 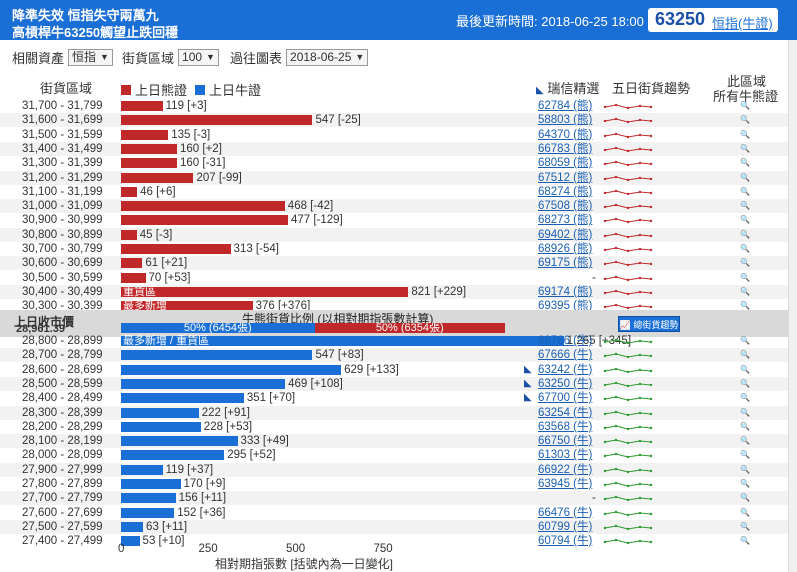 What do you see at coordinates (565, 398) in the screenshot?
I see `bull-code-link: 67700 (牛)` at bounding box center [565, 398].